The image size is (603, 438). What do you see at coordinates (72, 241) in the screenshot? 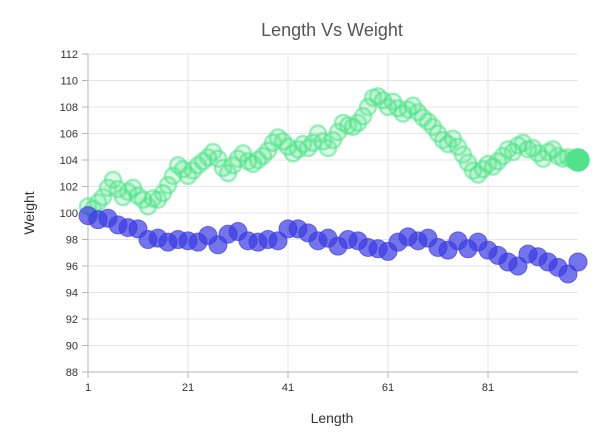
I see `y-tick-label: 98` at bounding box center [72, 241].